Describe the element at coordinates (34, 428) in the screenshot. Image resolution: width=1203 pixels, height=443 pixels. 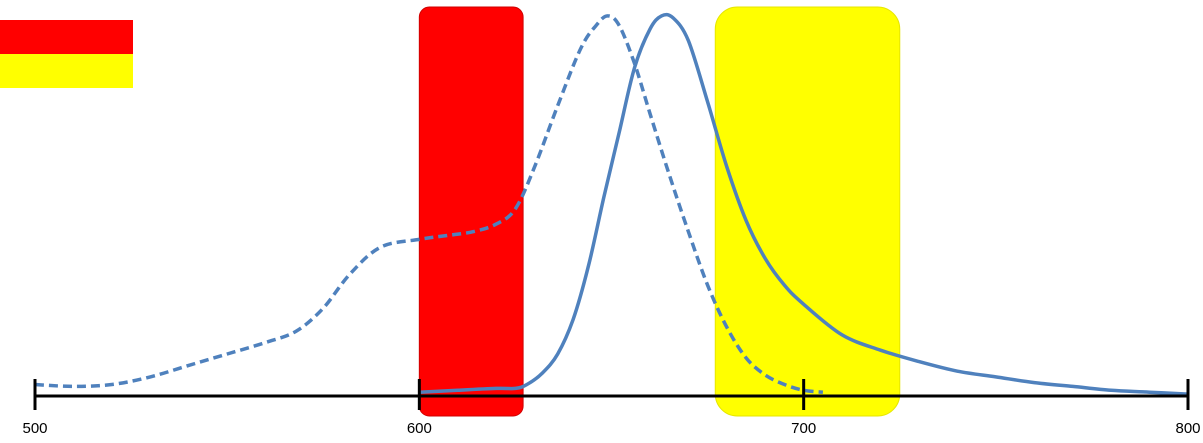
I see `x-tick-label: 500` at that location.